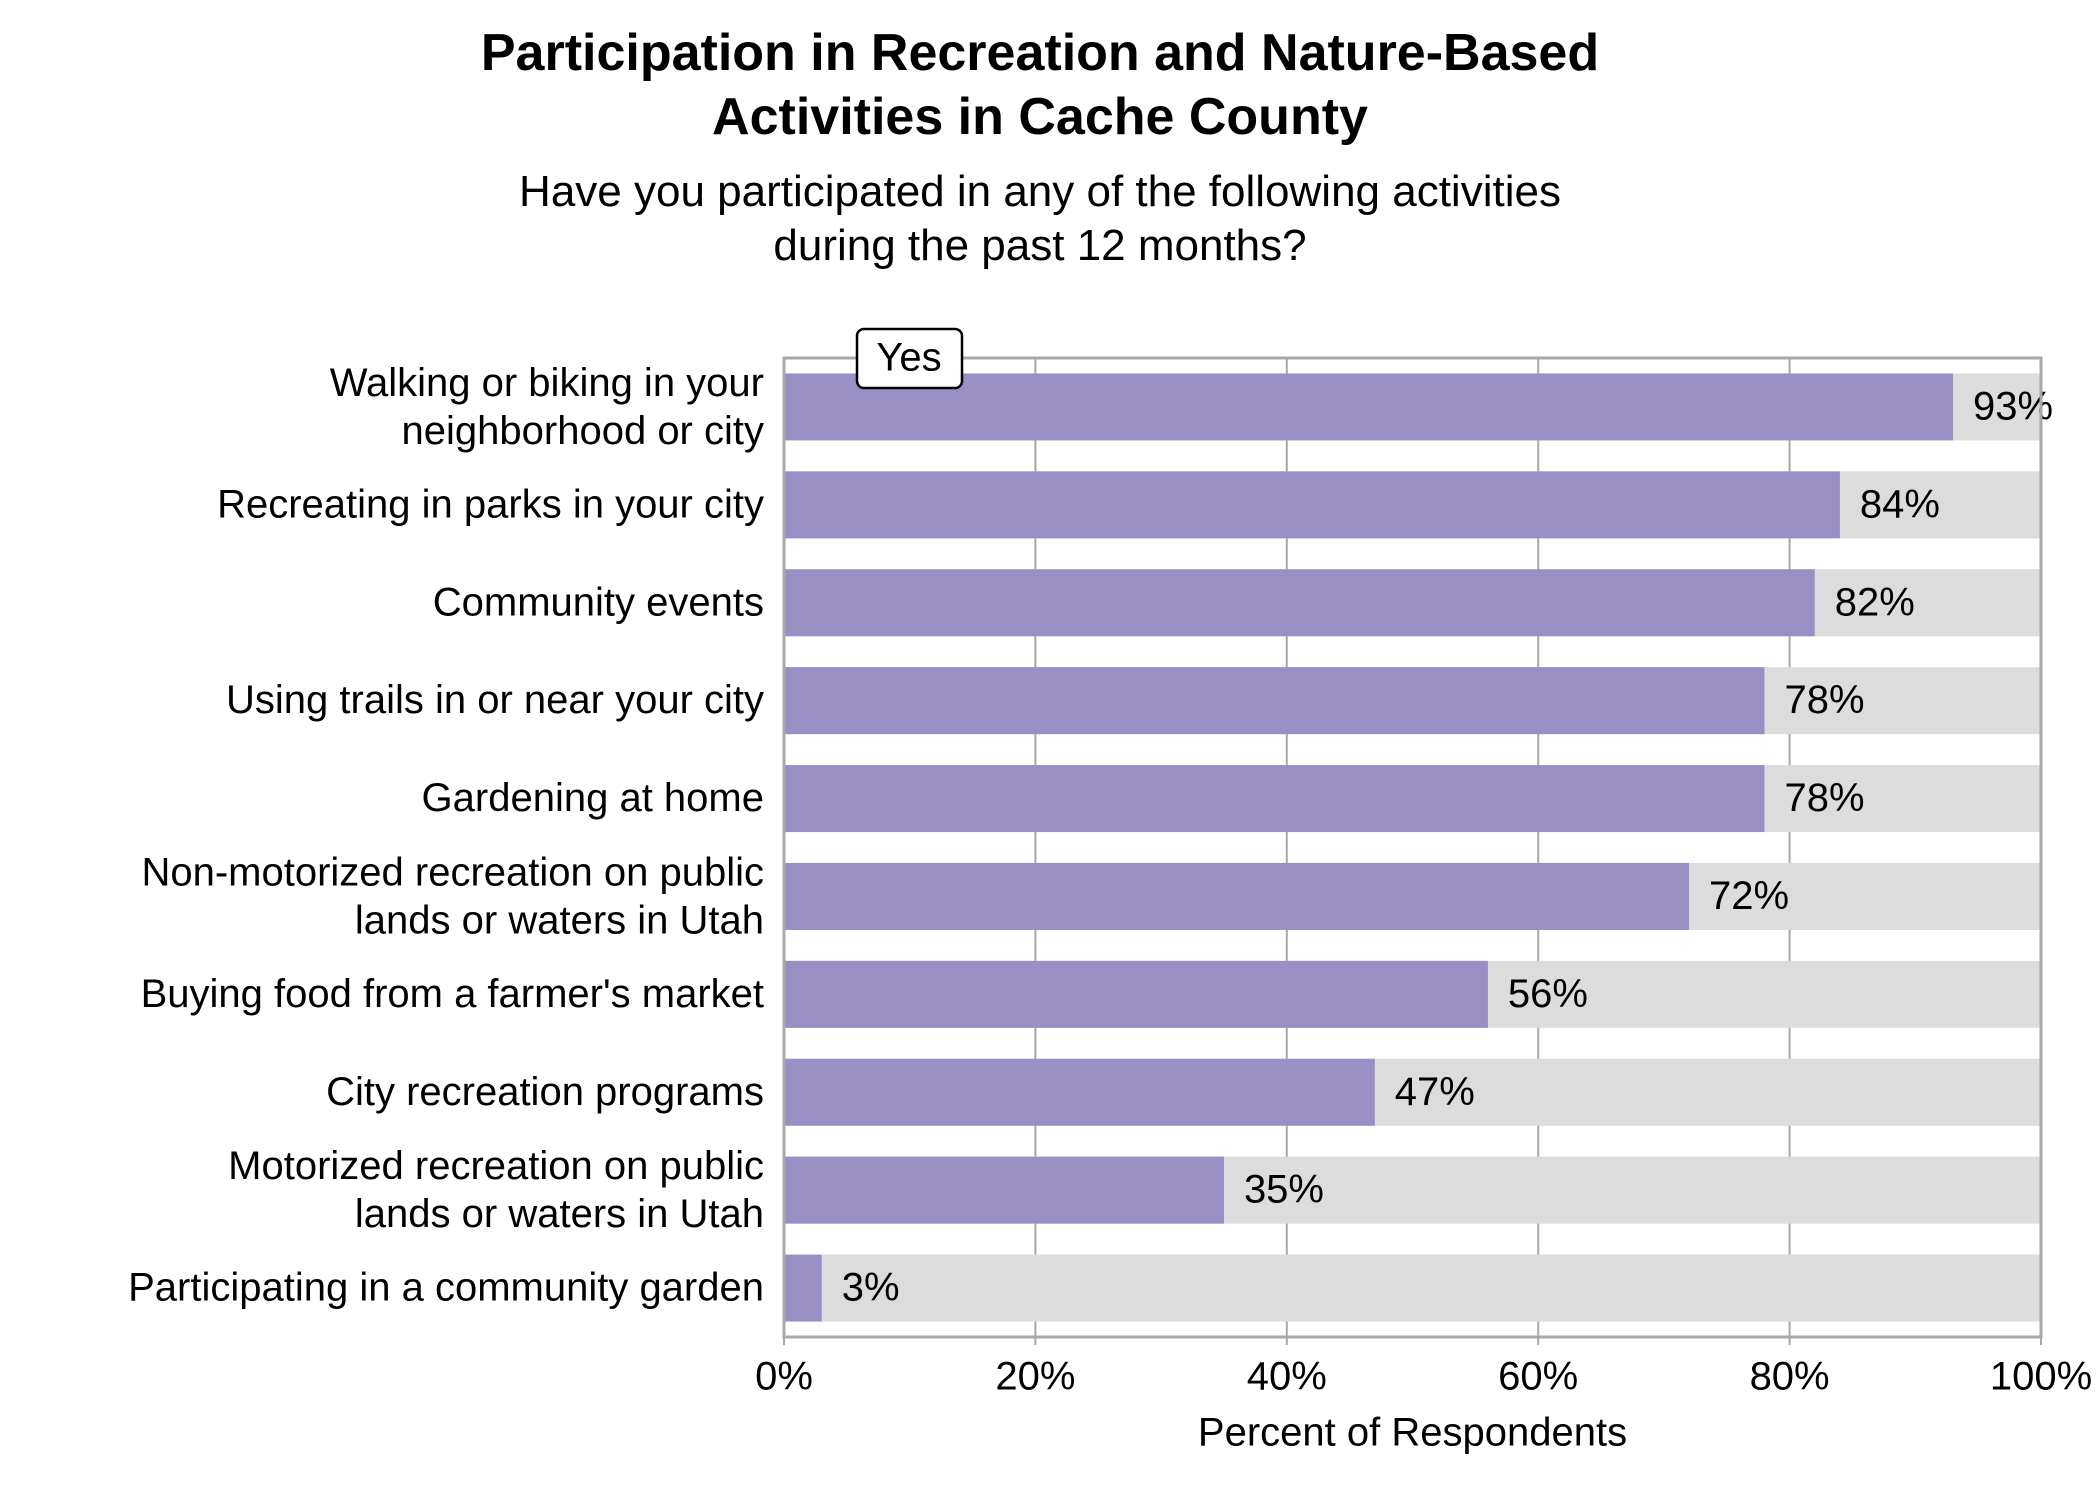 The width and height of the screenshot is (2100, 1499). I want to click on x-tick-label: 80%, so click(1790, 1377).